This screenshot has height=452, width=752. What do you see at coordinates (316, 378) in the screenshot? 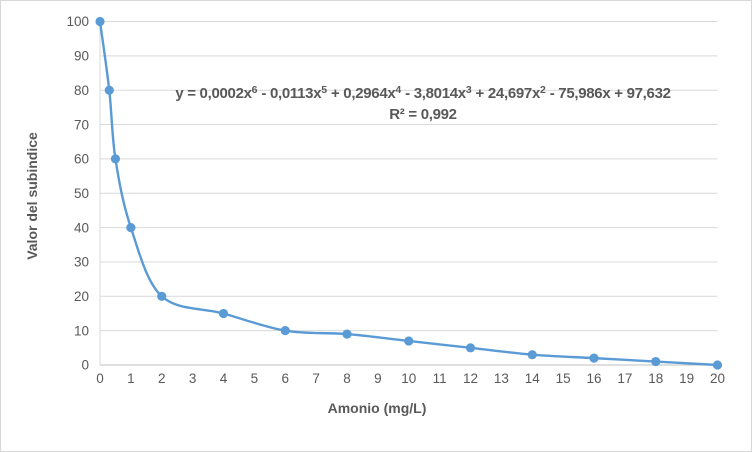
I see `x-tick-label: 7` at bounding box center [316, 378].